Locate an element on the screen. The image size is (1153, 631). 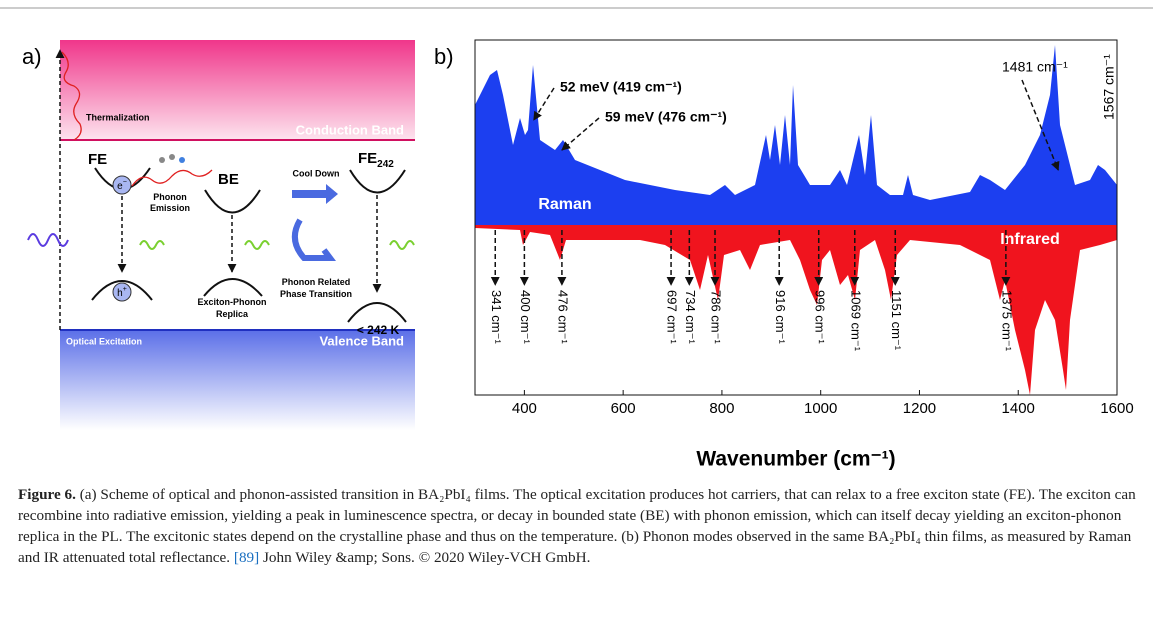
label: Exciton-Phonon Replica is located at coordinates (232, 308).